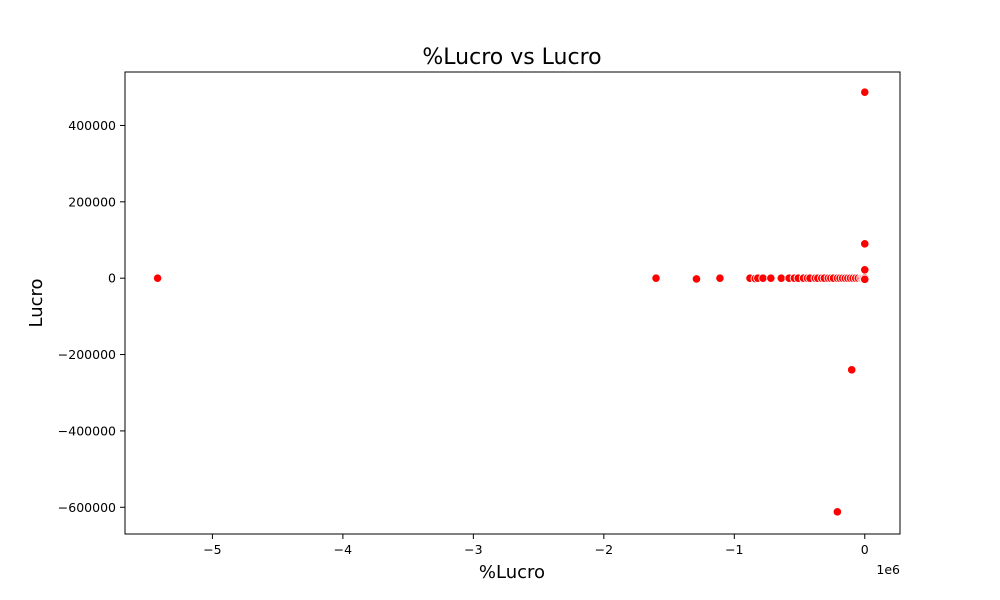 The height and width of the screenshot is (600, 1000). What do you see at coordinates (87, 354) in the screenshot?
I see `y-tick-label: −200000` at bounding box center [87, 354].